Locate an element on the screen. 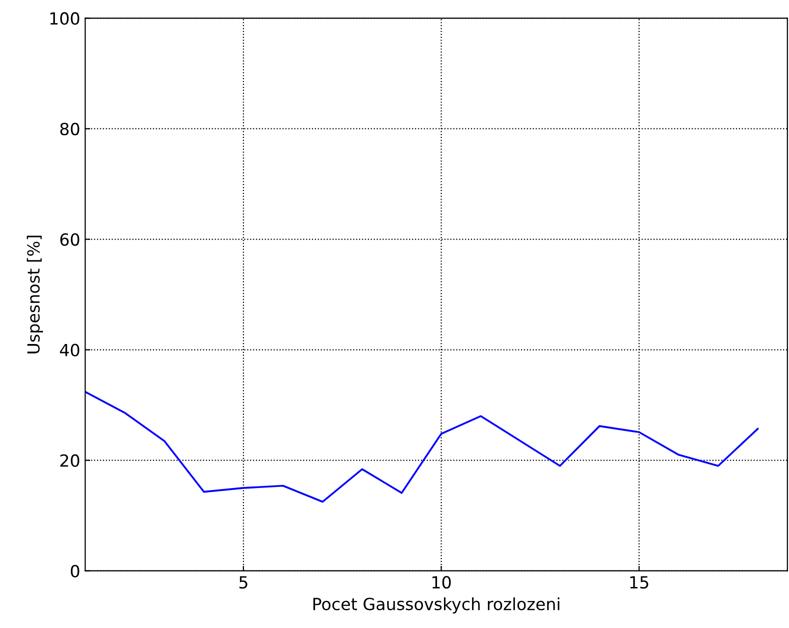 This screenshot has width=789, height=628. y-tick-label: 100 is located at coordinates (65, 18).